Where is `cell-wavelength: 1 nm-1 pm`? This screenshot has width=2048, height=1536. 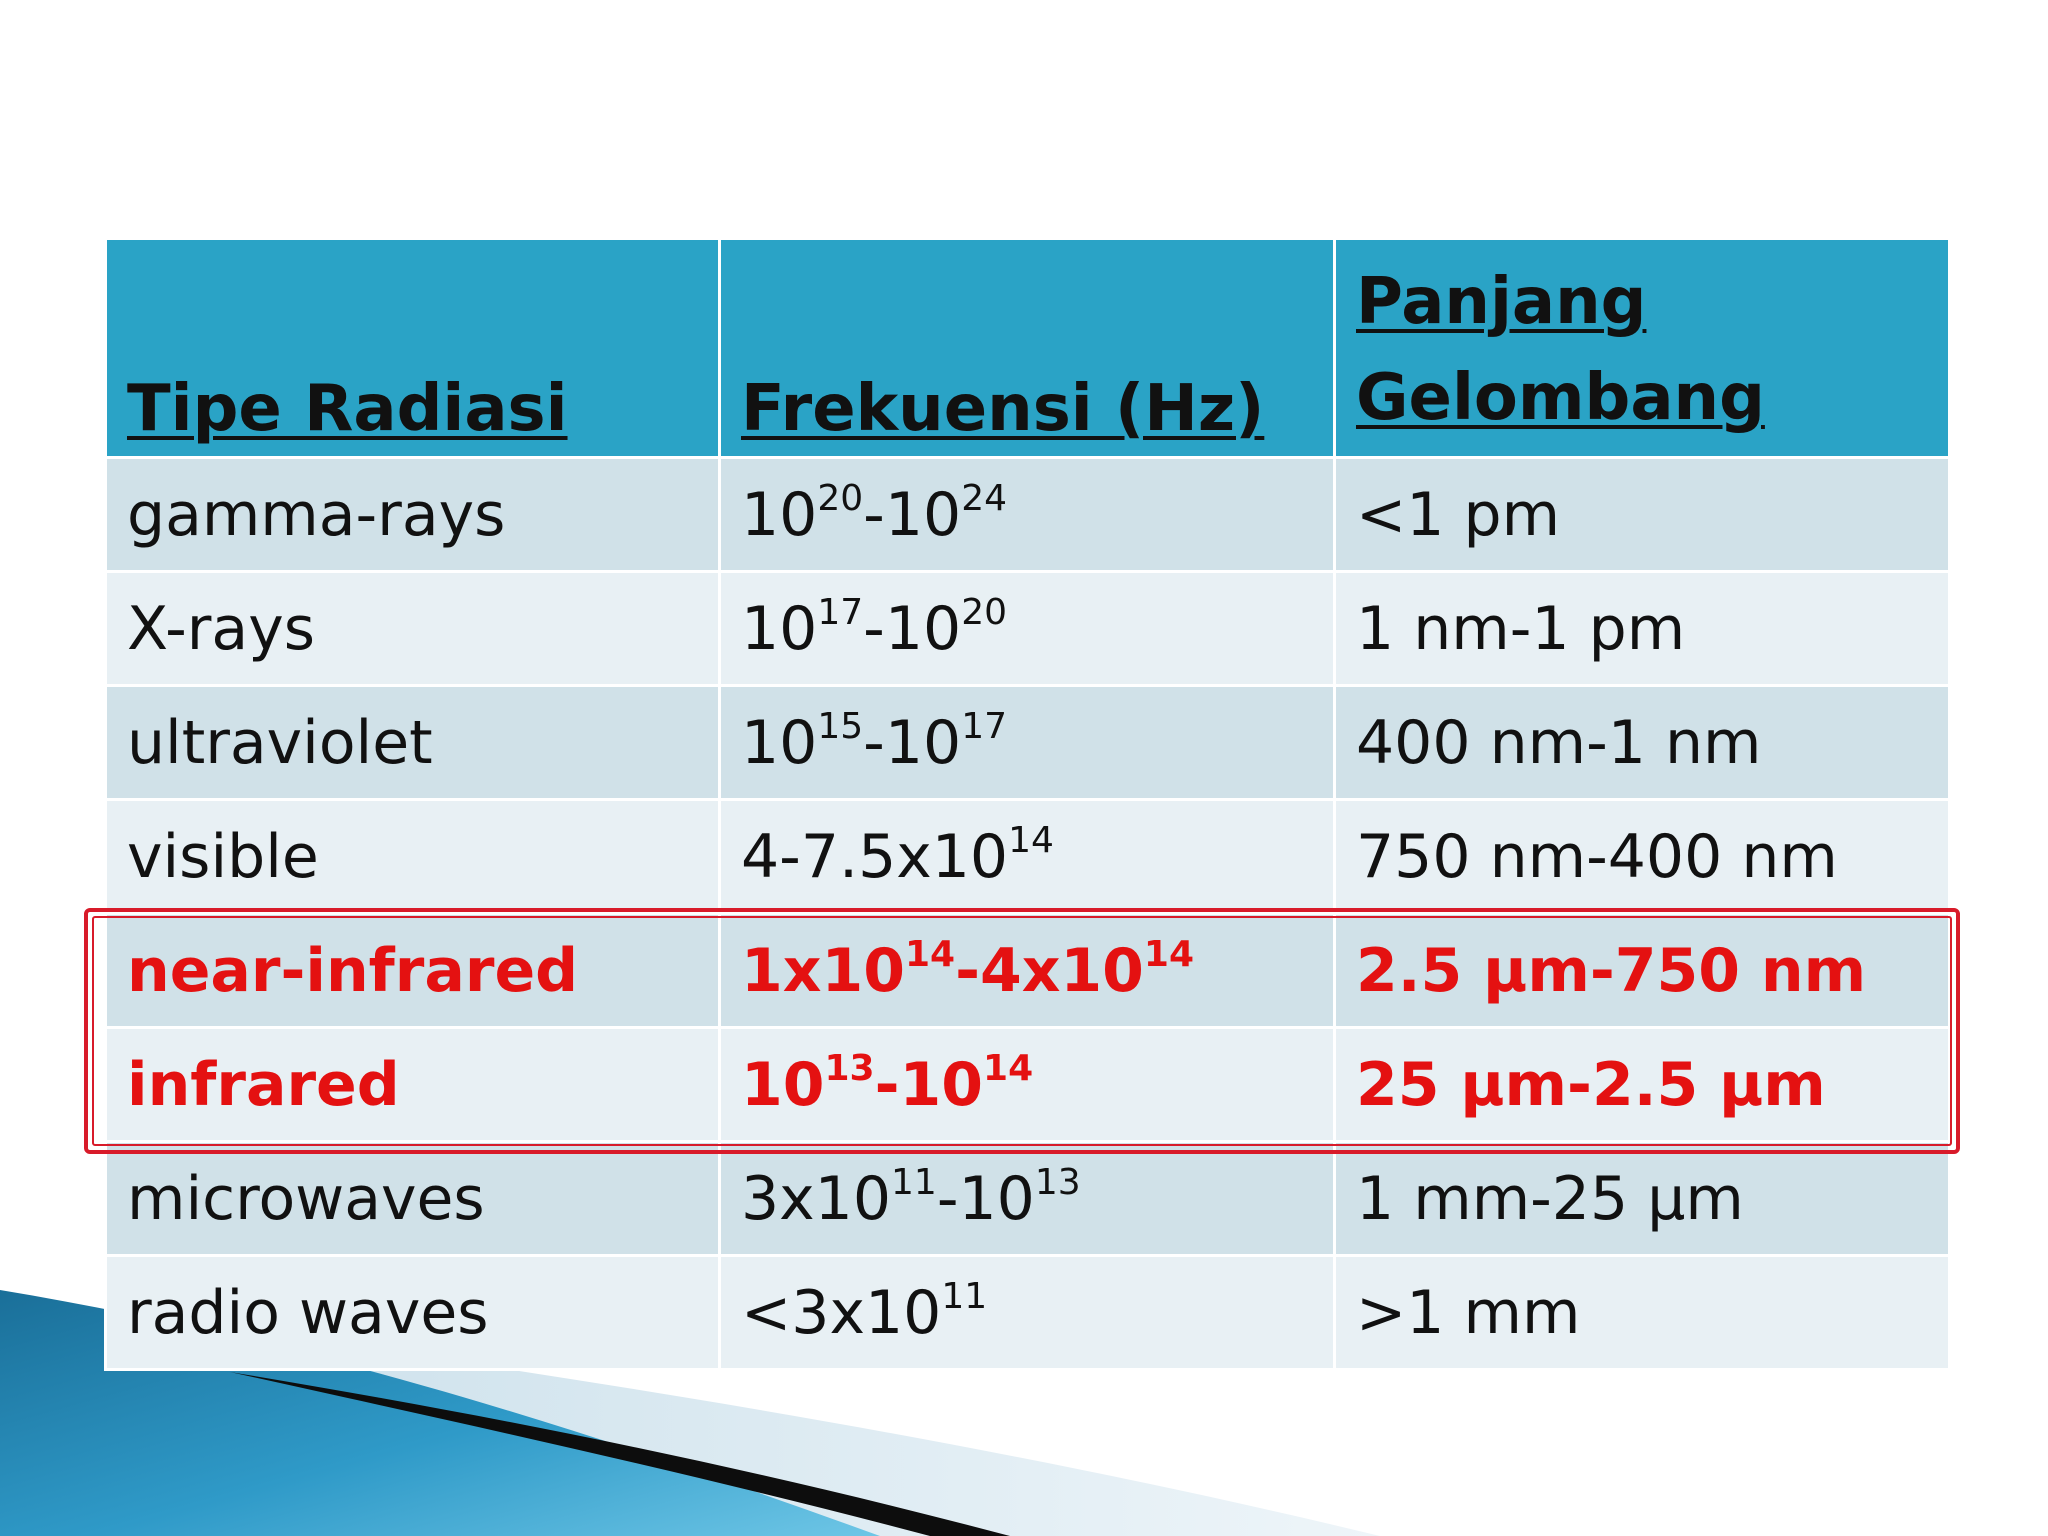
cell-wavelength: 1 nm-1 pm is located at coordinates (1642, 628).